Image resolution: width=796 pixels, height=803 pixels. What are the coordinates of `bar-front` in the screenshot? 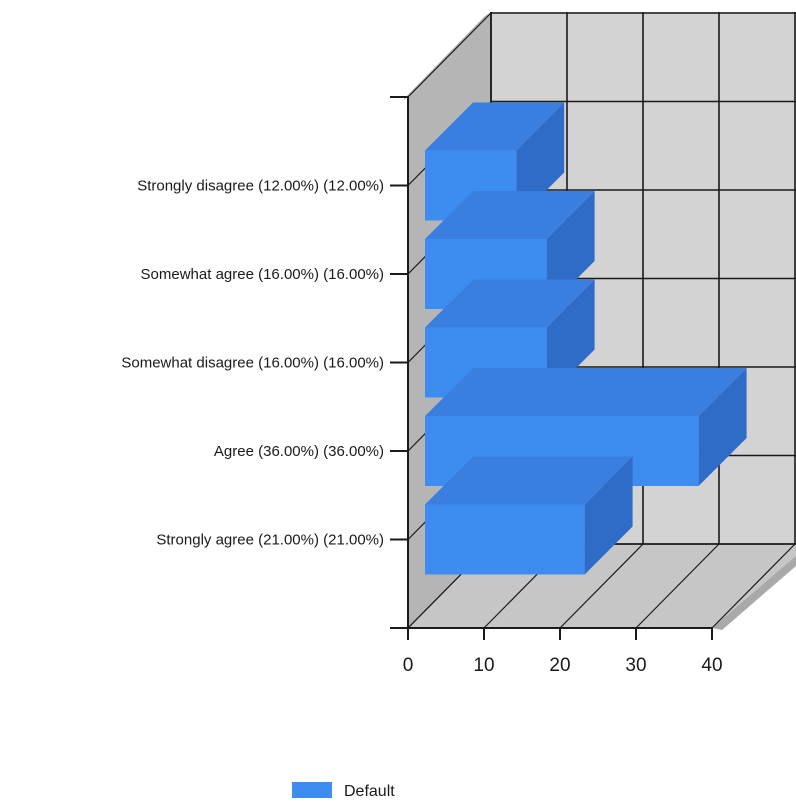 It's located at (505, 539).